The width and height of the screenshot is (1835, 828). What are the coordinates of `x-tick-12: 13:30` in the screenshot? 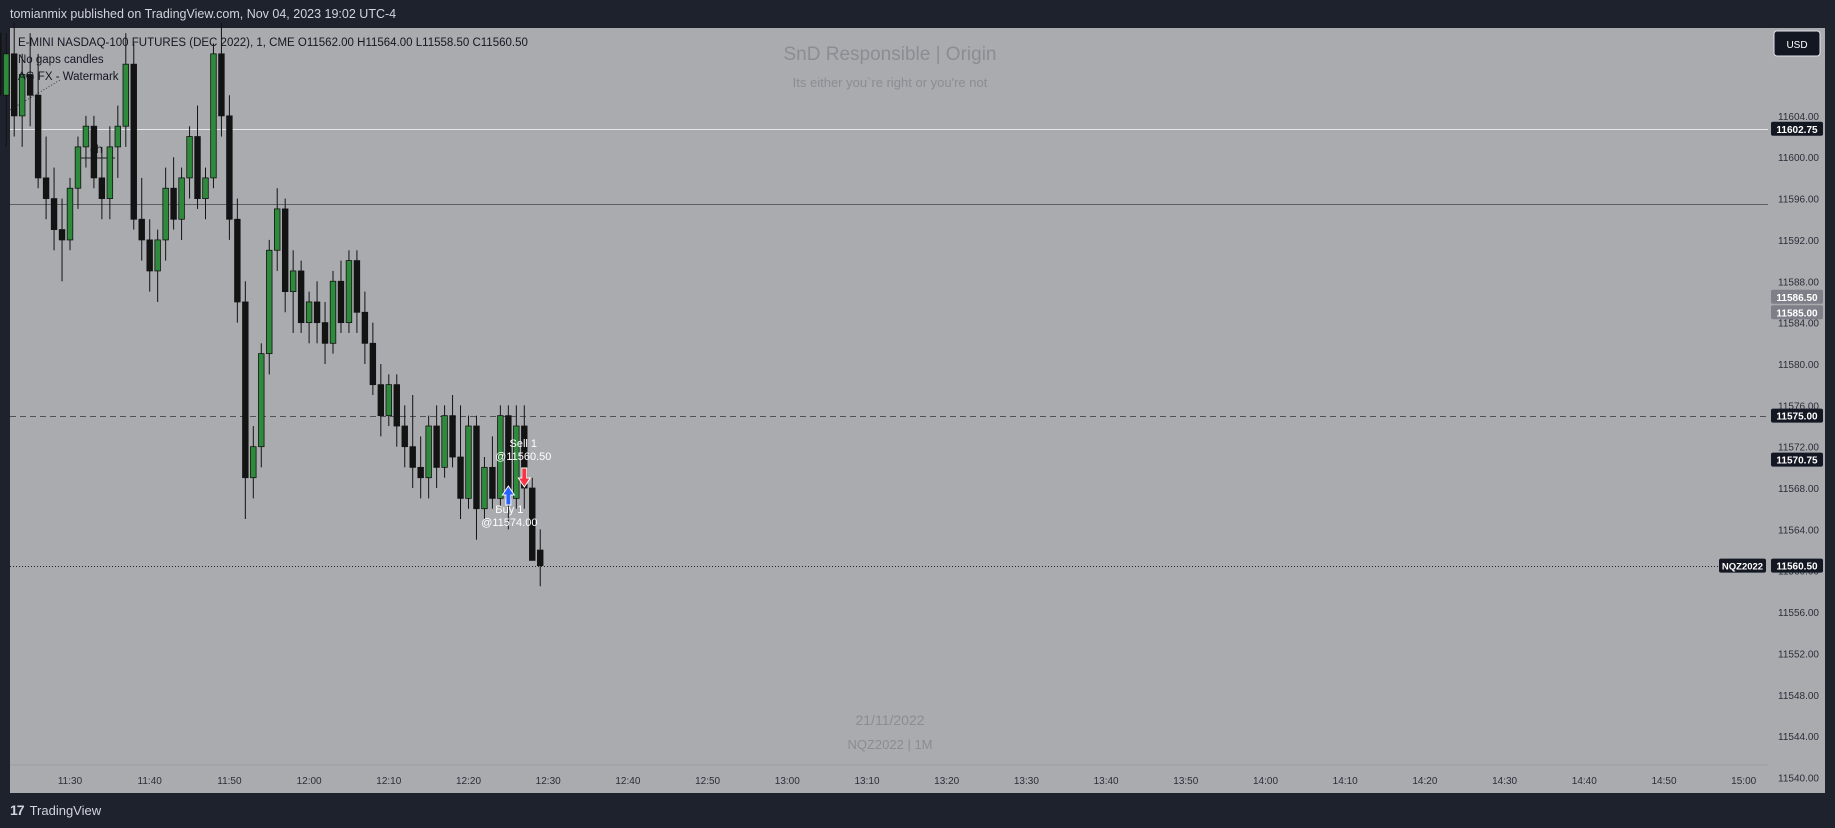 It's located at (1026, 781).